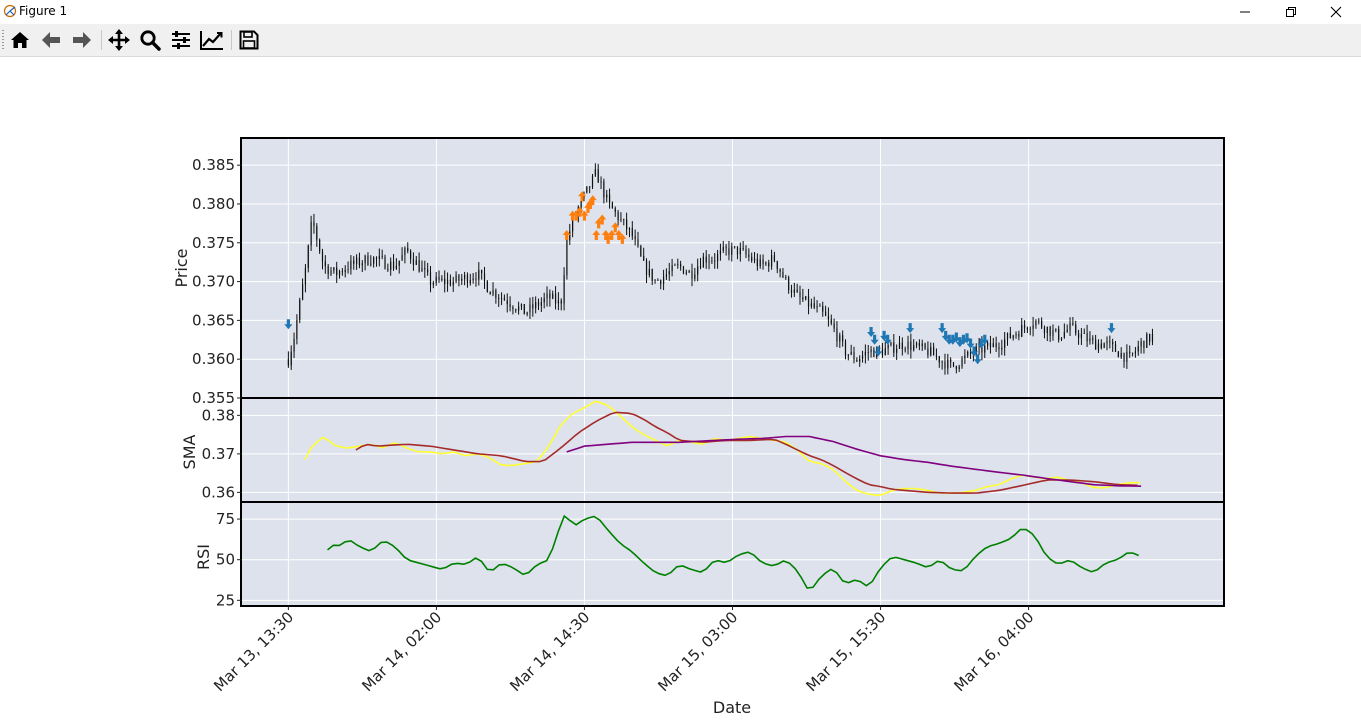  I want to click on toolbar-separator, so click(231, 40).